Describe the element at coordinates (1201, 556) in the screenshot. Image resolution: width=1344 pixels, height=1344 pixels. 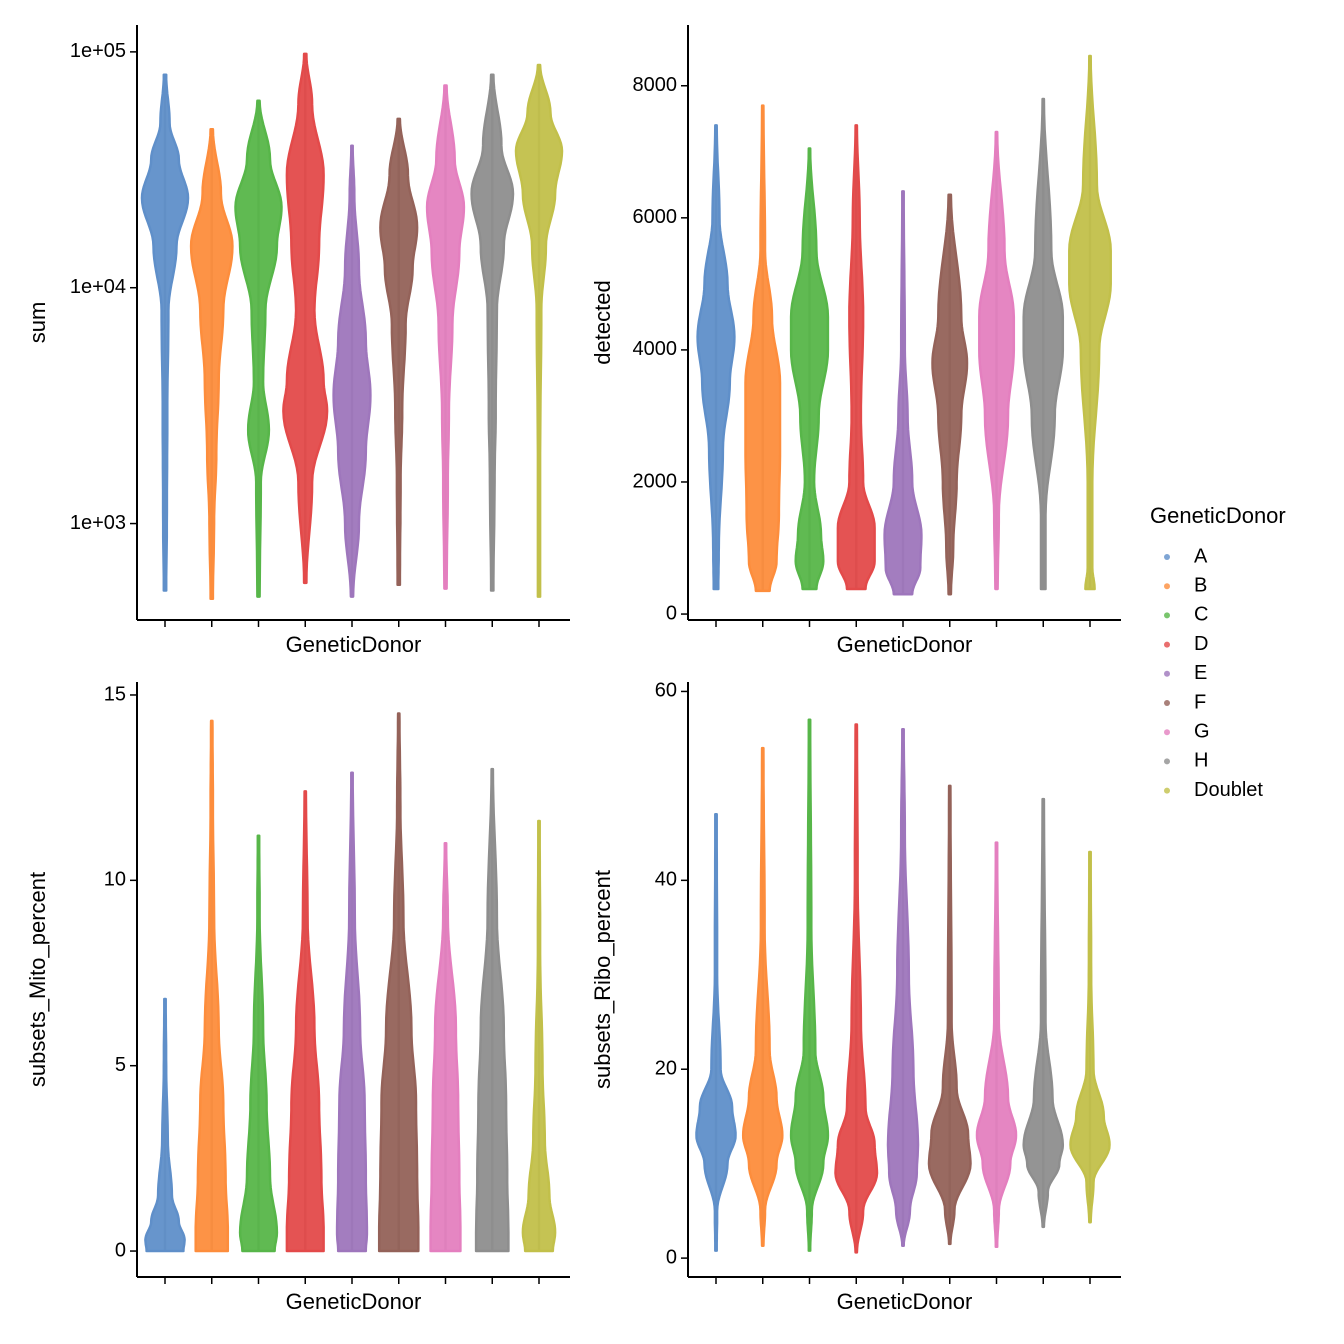
I see `legend-label: A` at that location.